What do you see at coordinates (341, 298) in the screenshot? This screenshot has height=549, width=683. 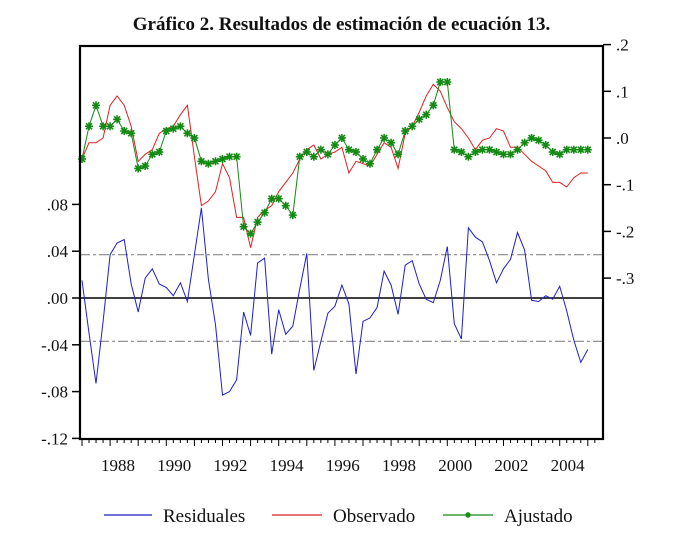 I see `reference-lines` at bounding box center [341, 298].